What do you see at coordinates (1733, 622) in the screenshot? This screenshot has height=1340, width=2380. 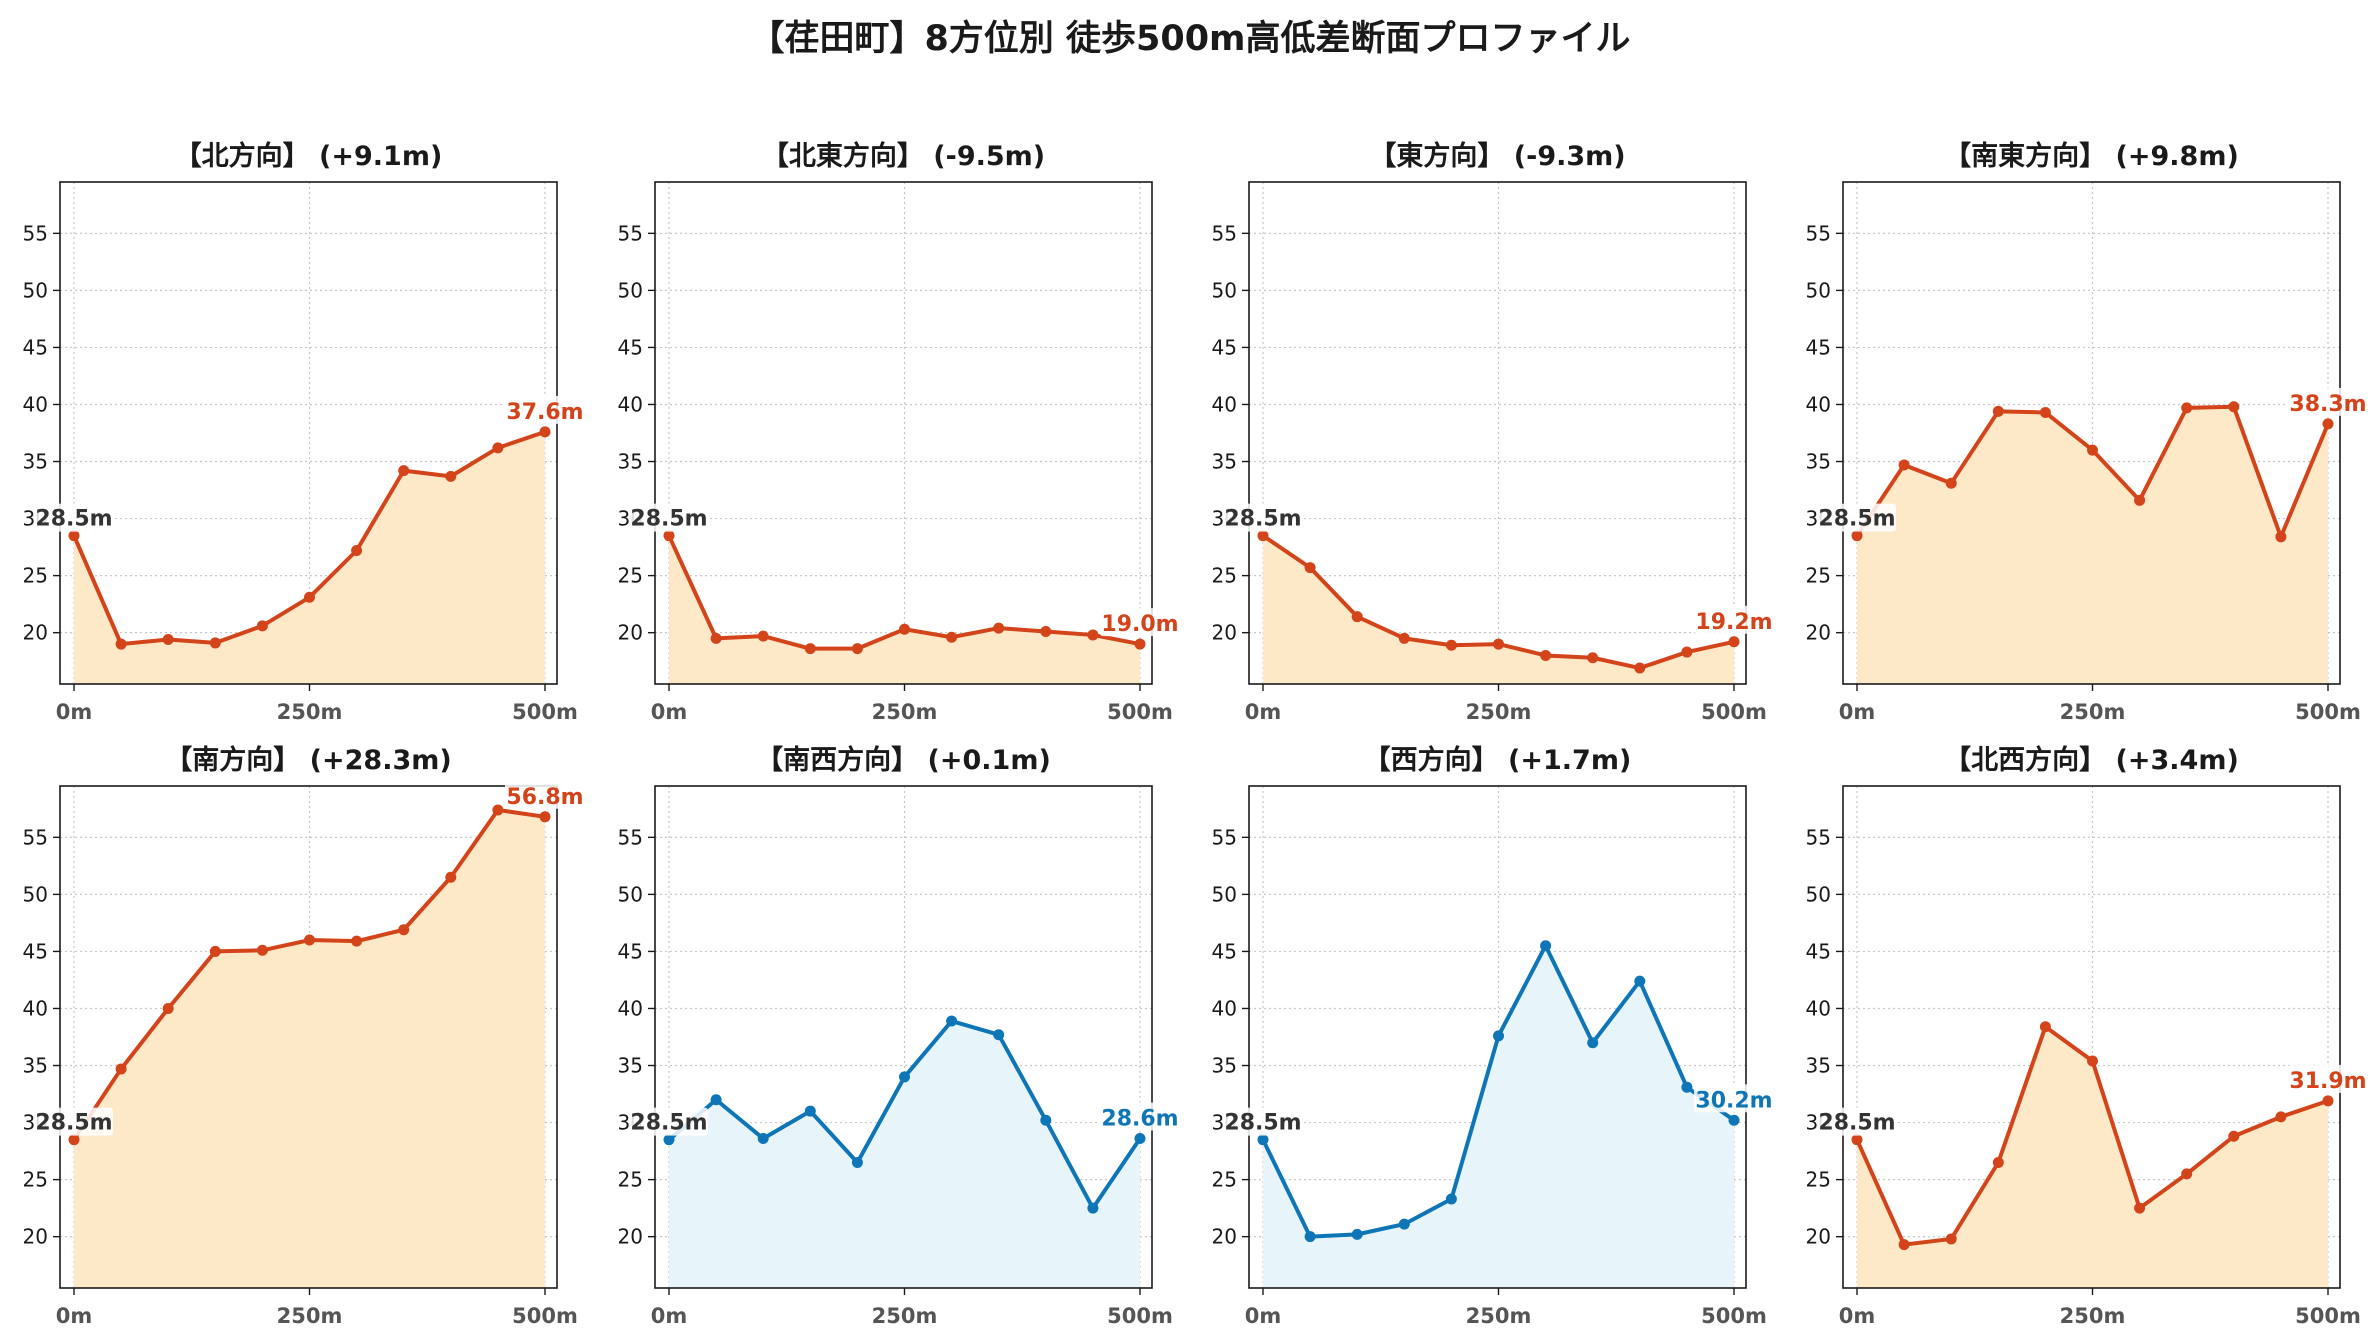 I see `end-label: 19.2m` at bounding box center [1733, 622].